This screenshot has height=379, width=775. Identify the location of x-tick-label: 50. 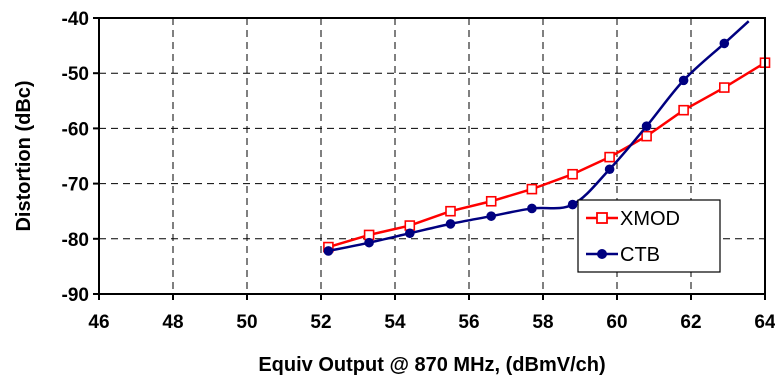
(246, 322).